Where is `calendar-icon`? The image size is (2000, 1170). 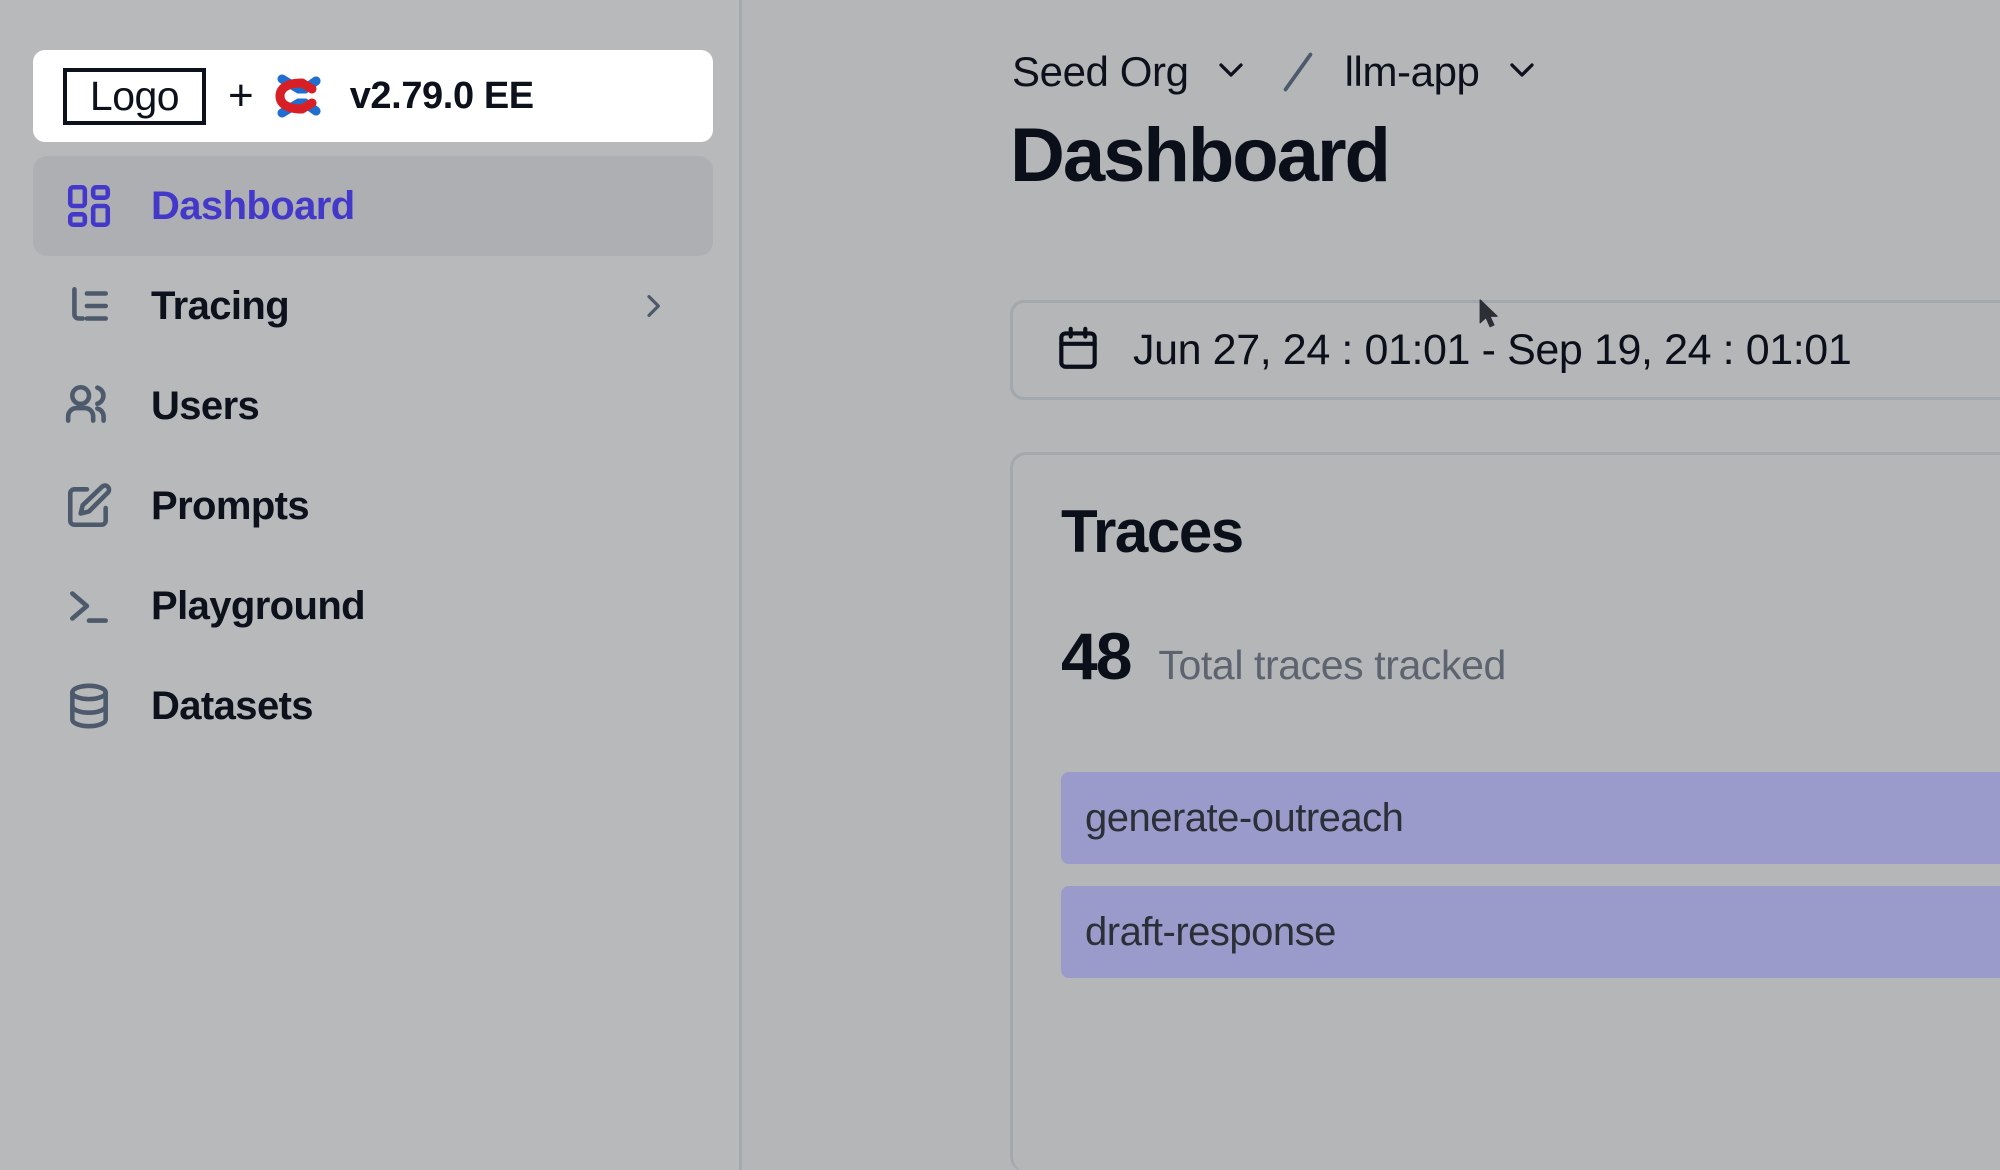 calendar-icon is located at coordinates (1078, 350).